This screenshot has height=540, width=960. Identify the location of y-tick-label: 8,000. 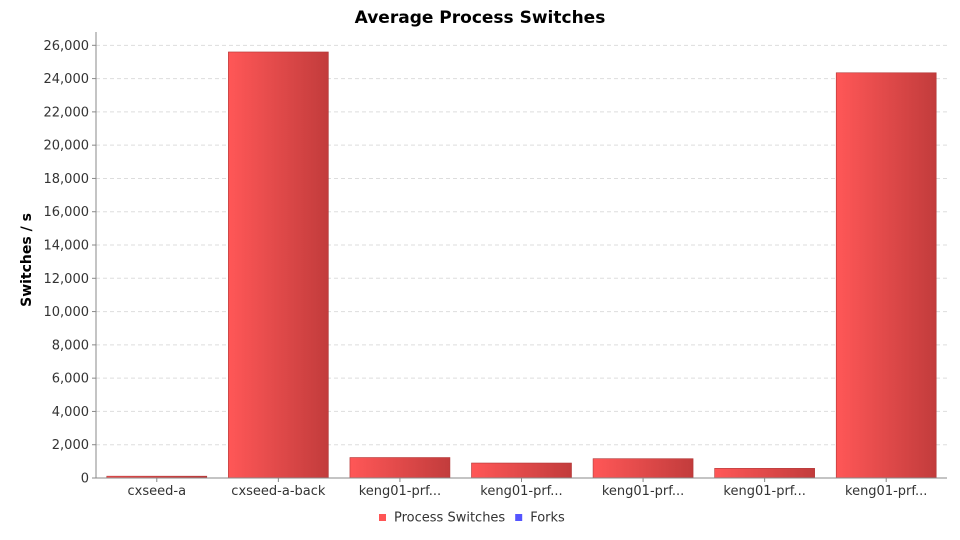
(70, 345).